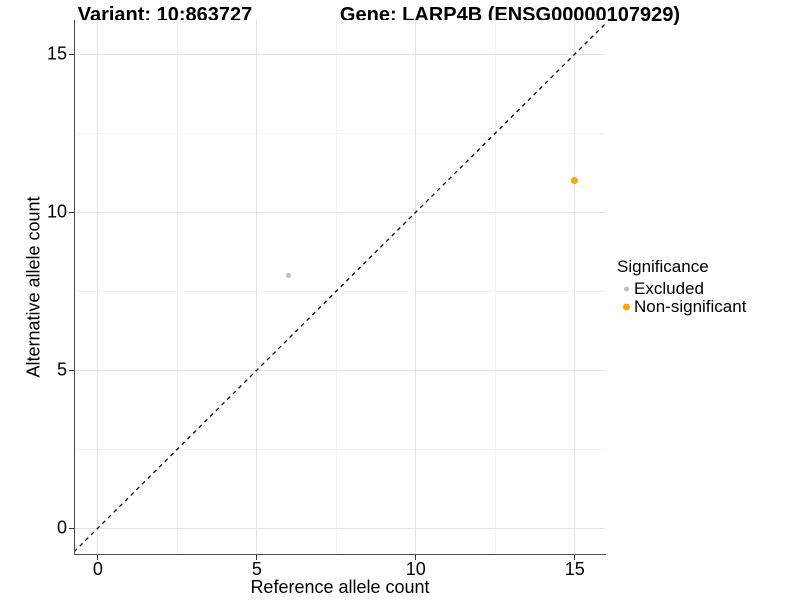  I want to click on y-tick-label: 0, so click(61, 527).